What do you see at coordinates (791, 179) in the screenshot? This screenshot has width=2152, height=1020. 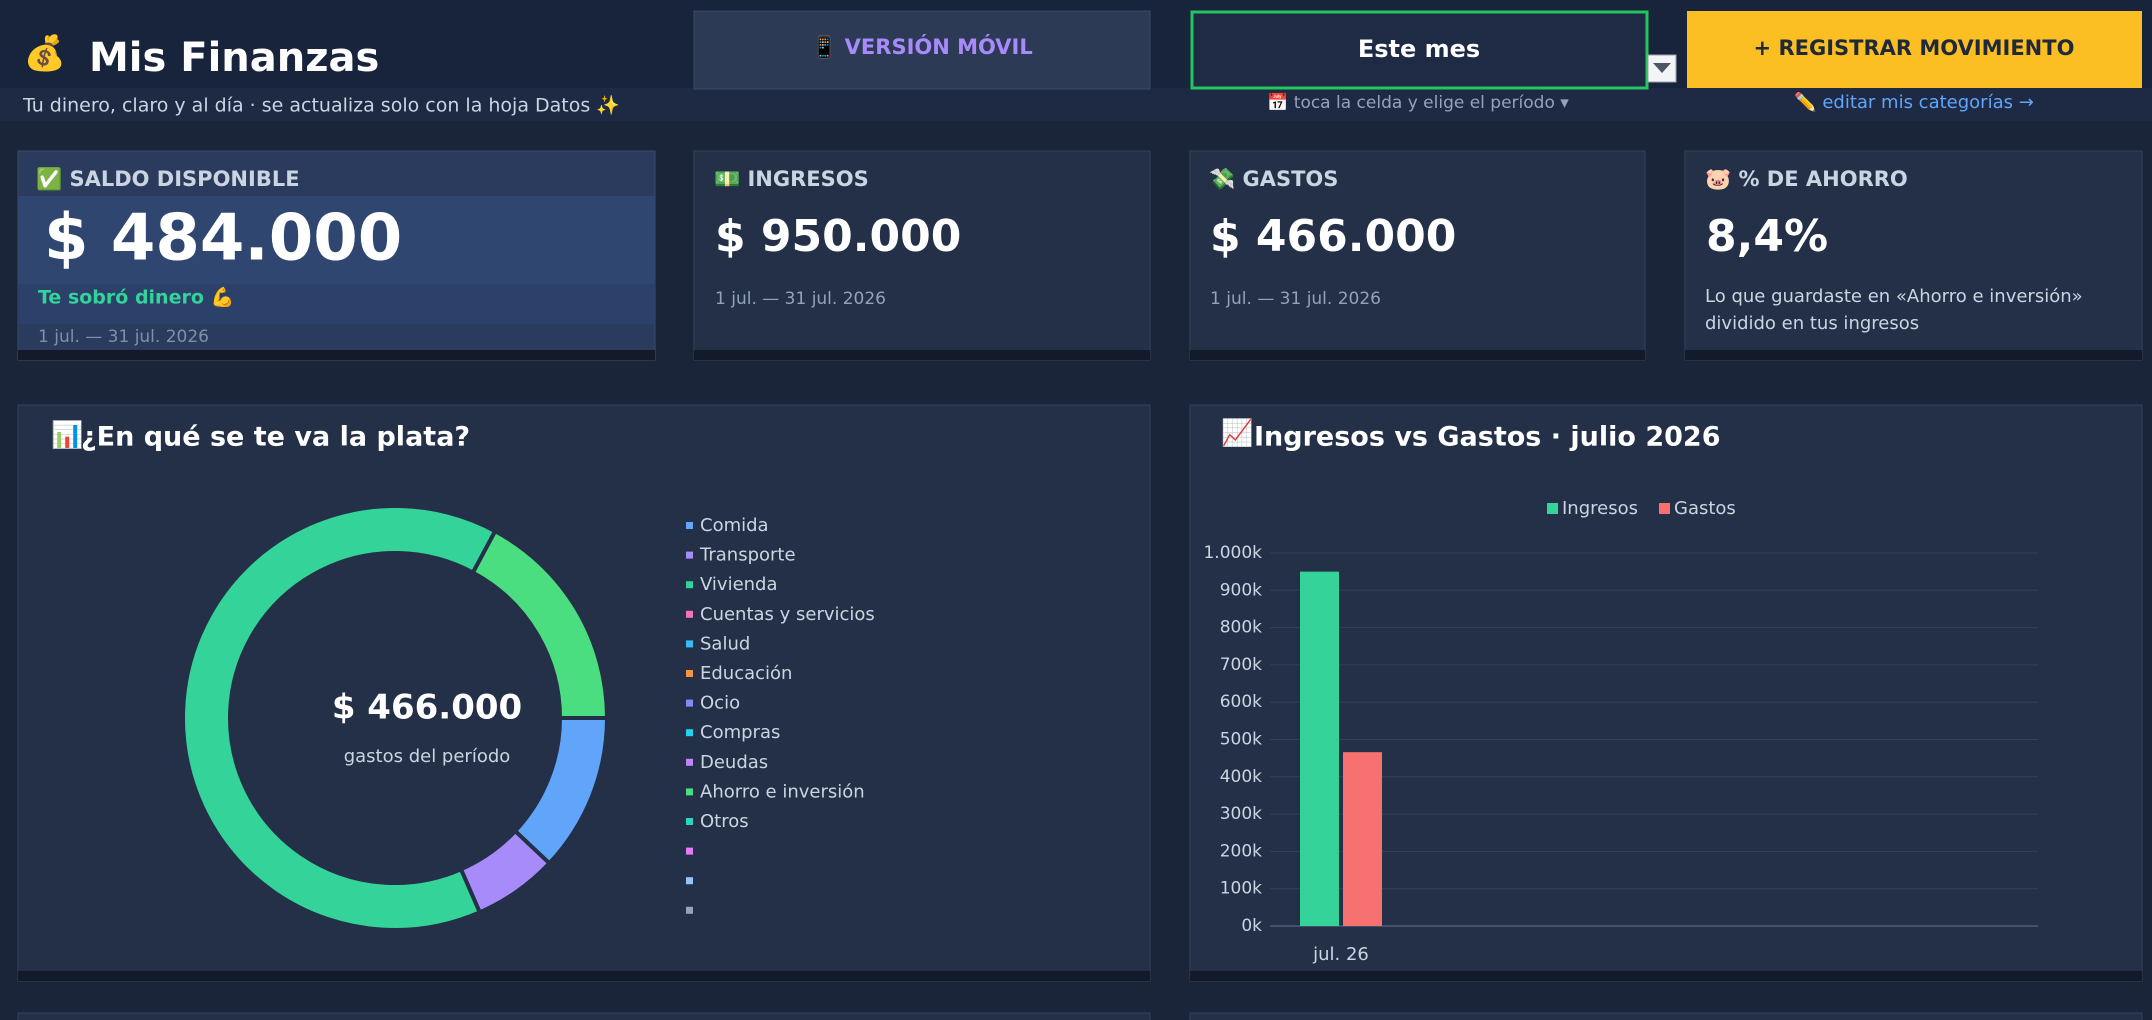 I see `kpi-label: 💵 INGRESOS` at bounding box center [791, 179].